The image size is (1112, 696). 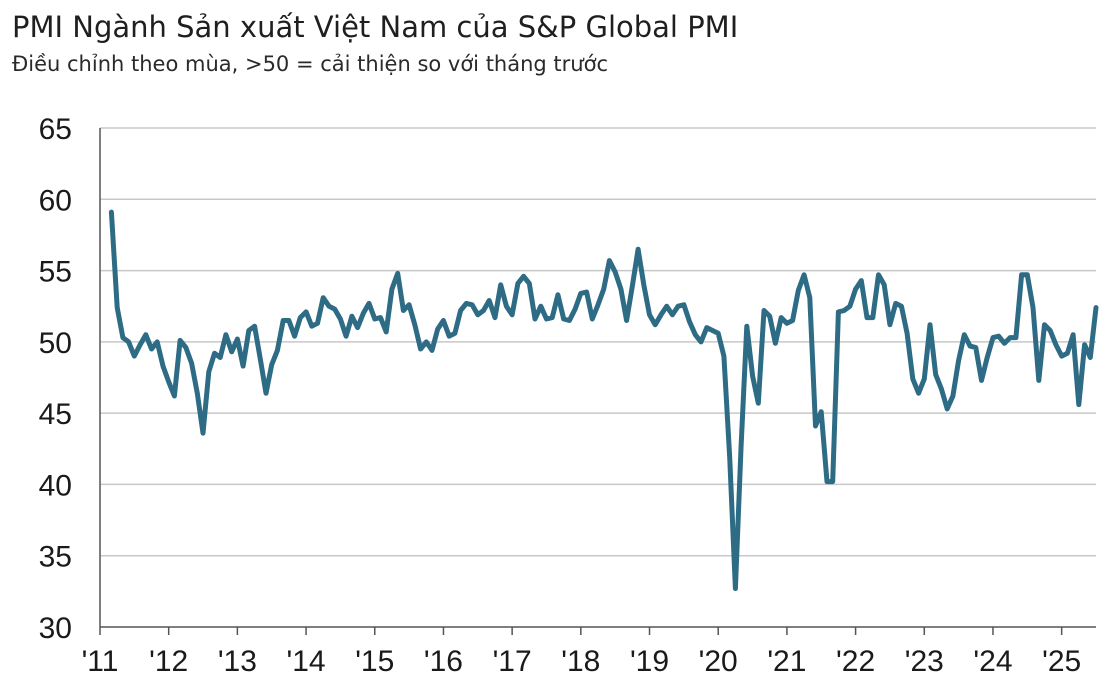 I want to click on x-tick-label: '15, so click(x=374, y=661).